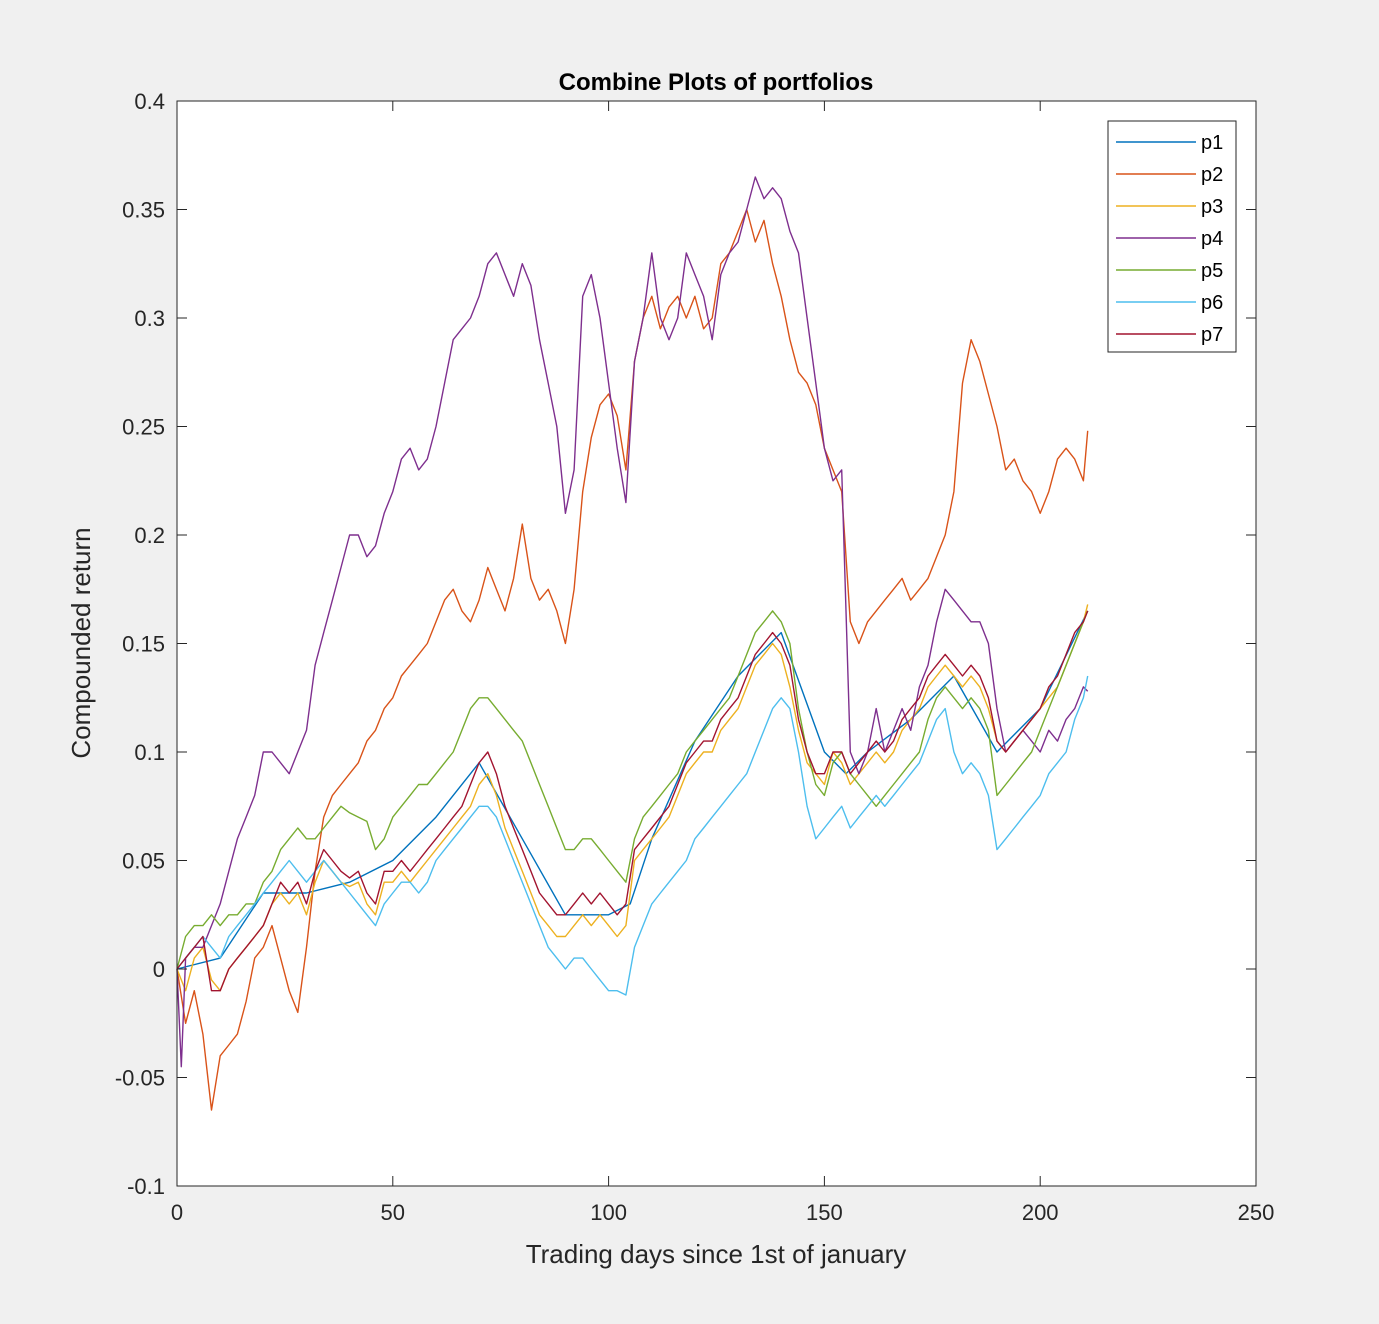 The image size is (1379, 1324). What do you see at coordinates (81, 642) in the screenshot?
I see `y-axis-label: Compounded return` at bounding box center [81, 642].